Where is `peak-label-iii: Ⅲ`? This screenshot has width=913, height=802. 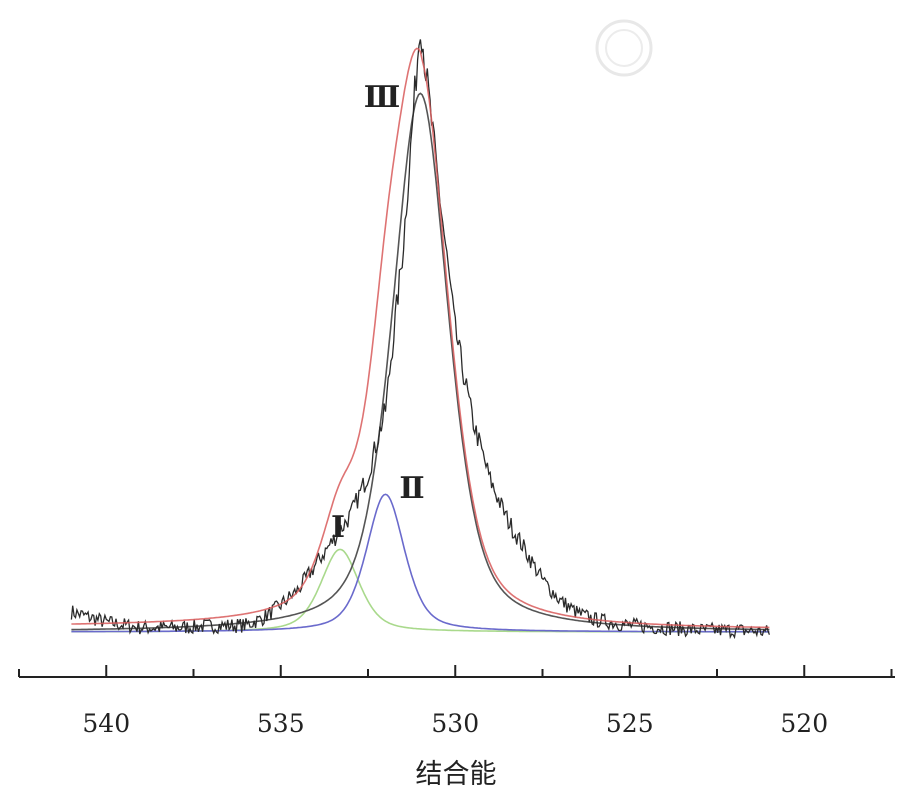
peak-label-iii: Ⅲ is located at coordinates (382, 97).